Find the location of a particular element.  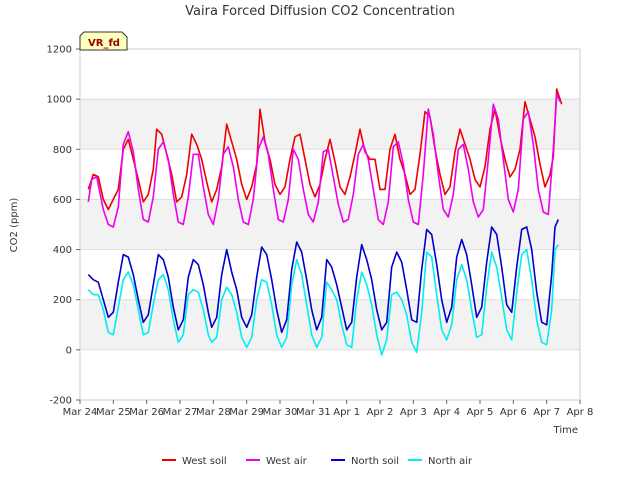

legend-label-north-air: North air is located at coordinates (450, 461).